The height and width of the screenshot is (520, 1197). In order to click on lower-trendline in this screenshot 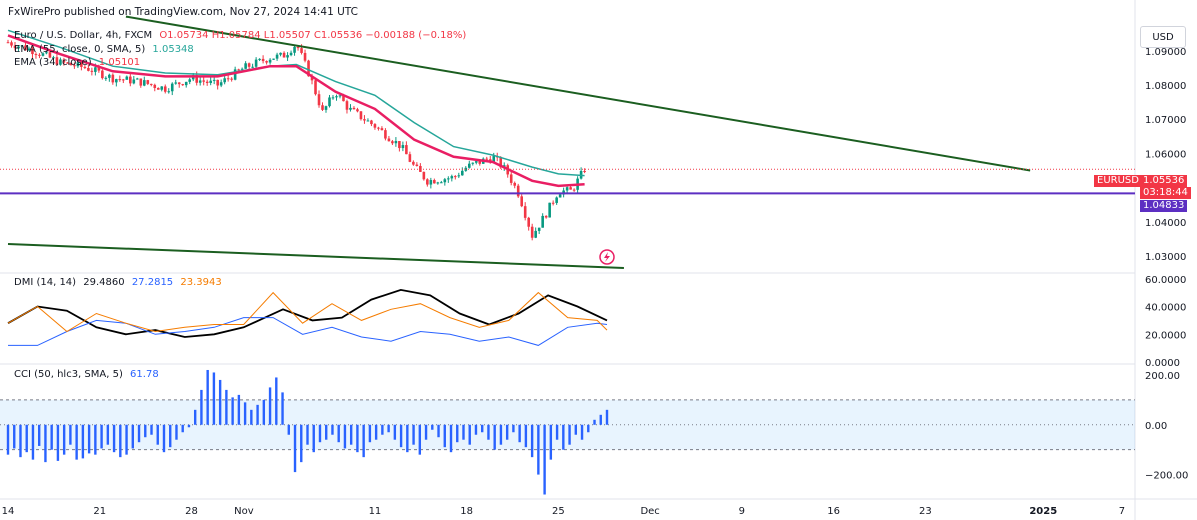, I will do `click(315, 256)`.